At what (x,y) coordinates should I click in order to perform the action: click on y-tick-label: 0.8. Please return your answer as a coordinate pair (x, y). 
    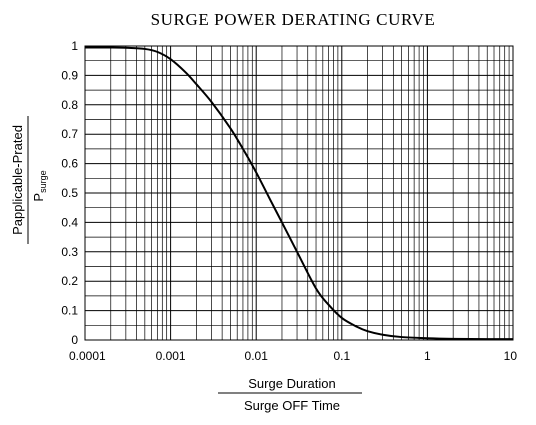
    Looking at the image, I should click on (69, 105).